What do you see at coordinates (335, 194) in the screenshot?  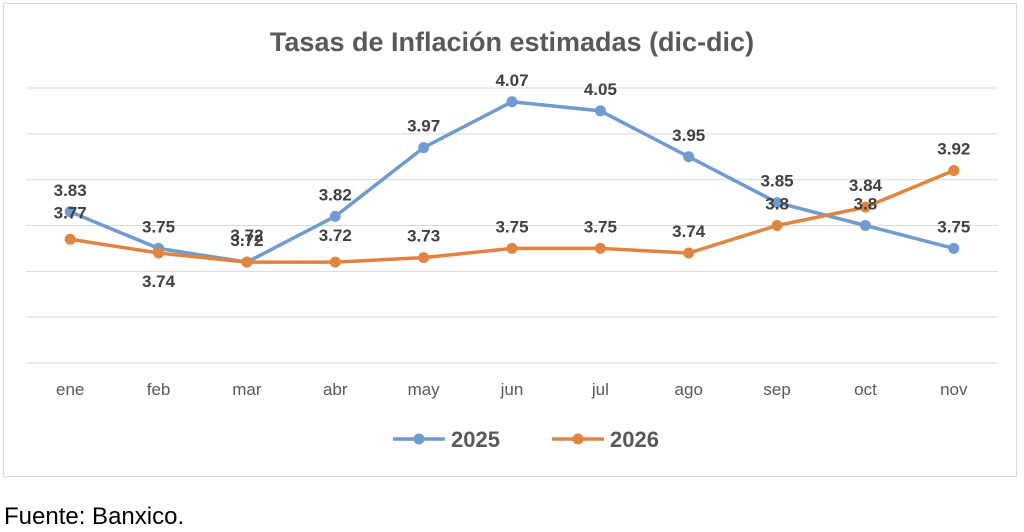 I see `data-label-2025: 3.82` at bounding box center [335, 194].